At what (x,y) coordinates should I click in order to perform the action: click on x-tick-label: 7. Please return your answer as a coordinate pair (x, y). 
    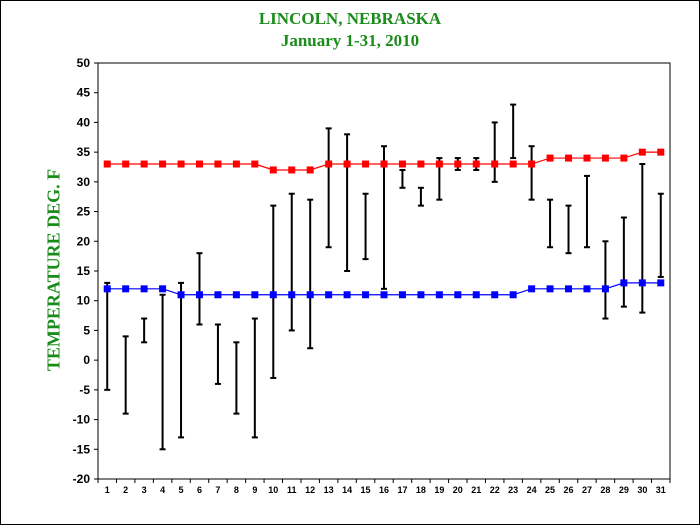
    Looking at the image, I should click on (217, 490).